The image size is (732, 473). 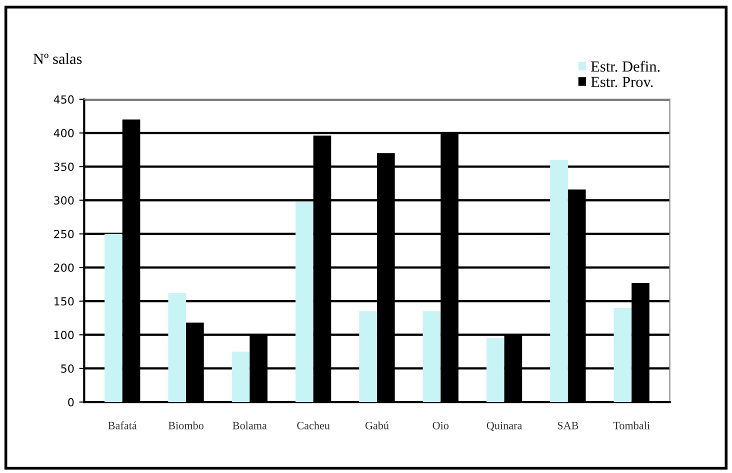 What do you see at coordinates (122, 425) in the screenshot?
I see `x-tick-label: Bafatá` at bounding box center [122, 425].